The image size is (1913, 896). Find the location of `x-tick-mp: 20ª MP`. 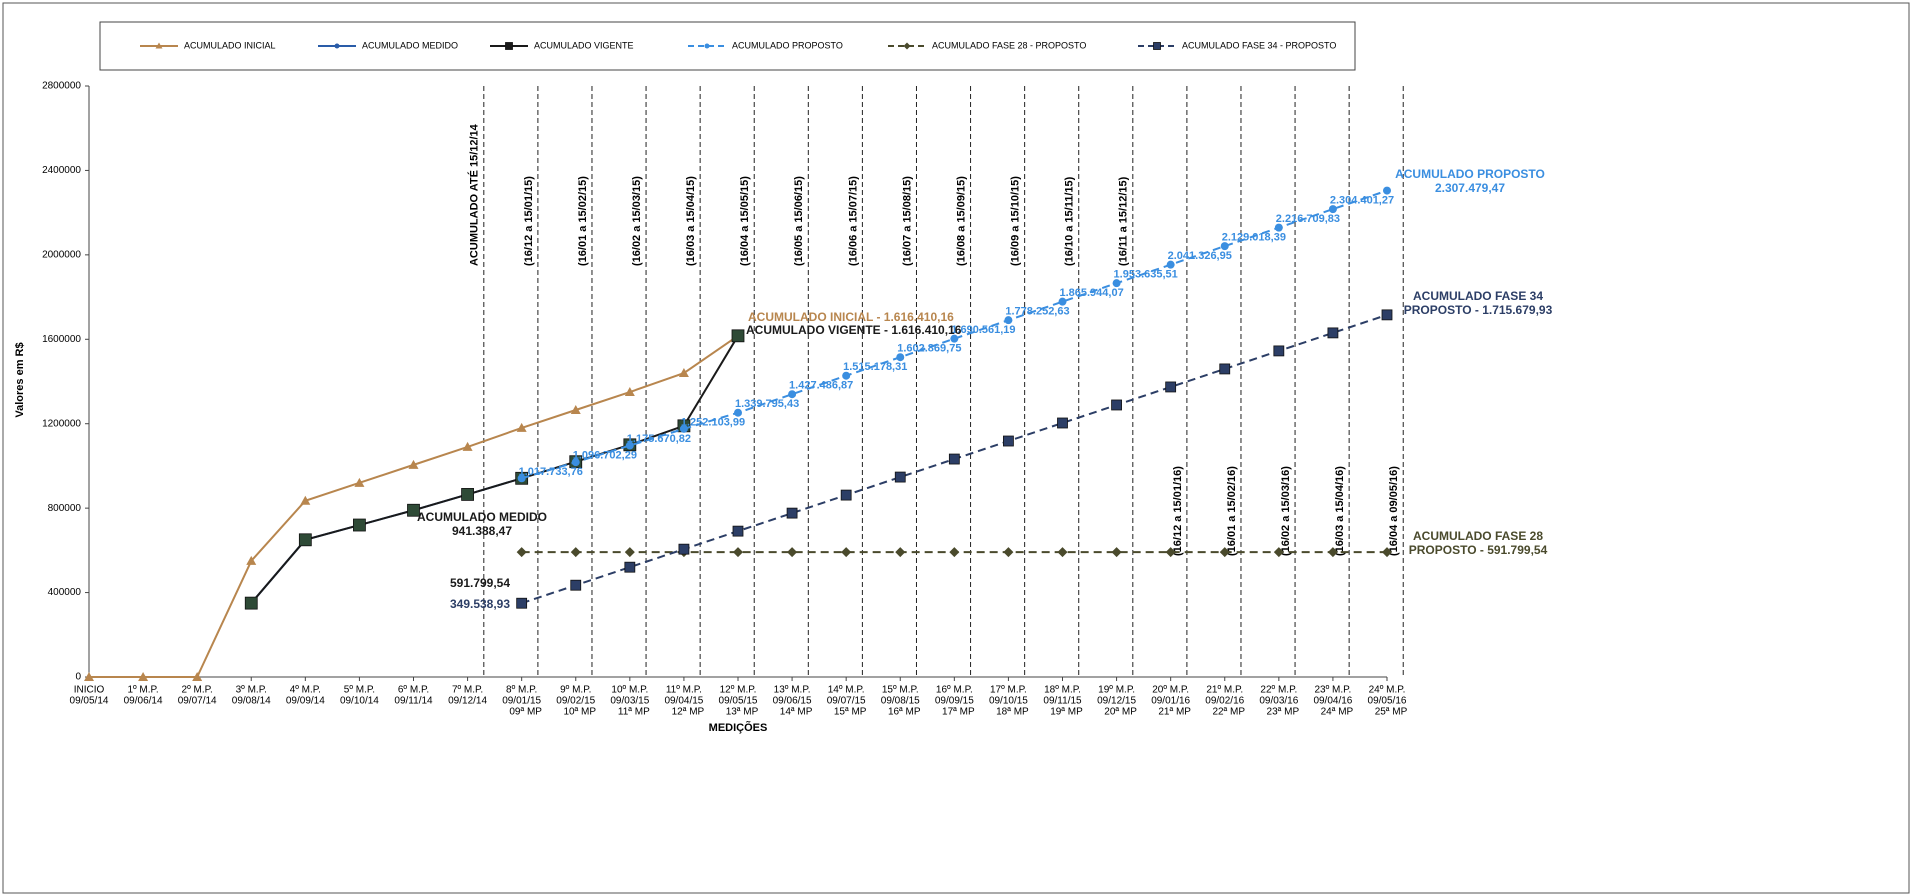

x-tick-mp: 20ª MP is located at coordinates (1120, 712).